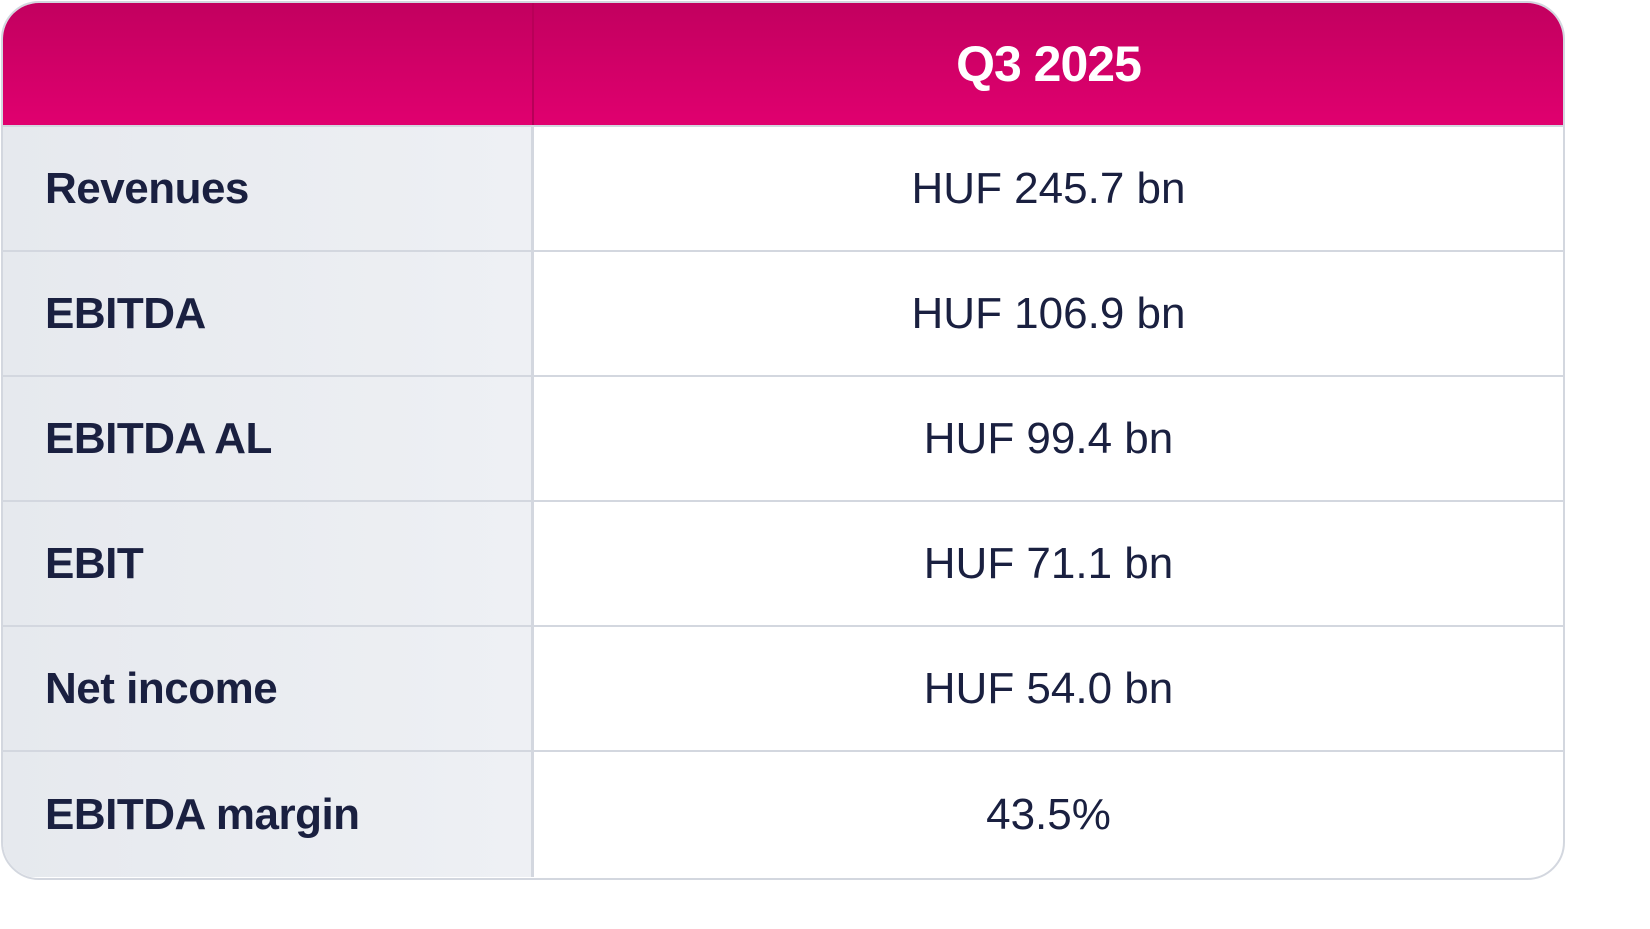 The width and height of the screenshot is (1650, 929). What do you see at coordinates (1048, 438) in the screenshot?
I see `metric-value: HUF 99.4 bn` at bounding box center [1048, 438].